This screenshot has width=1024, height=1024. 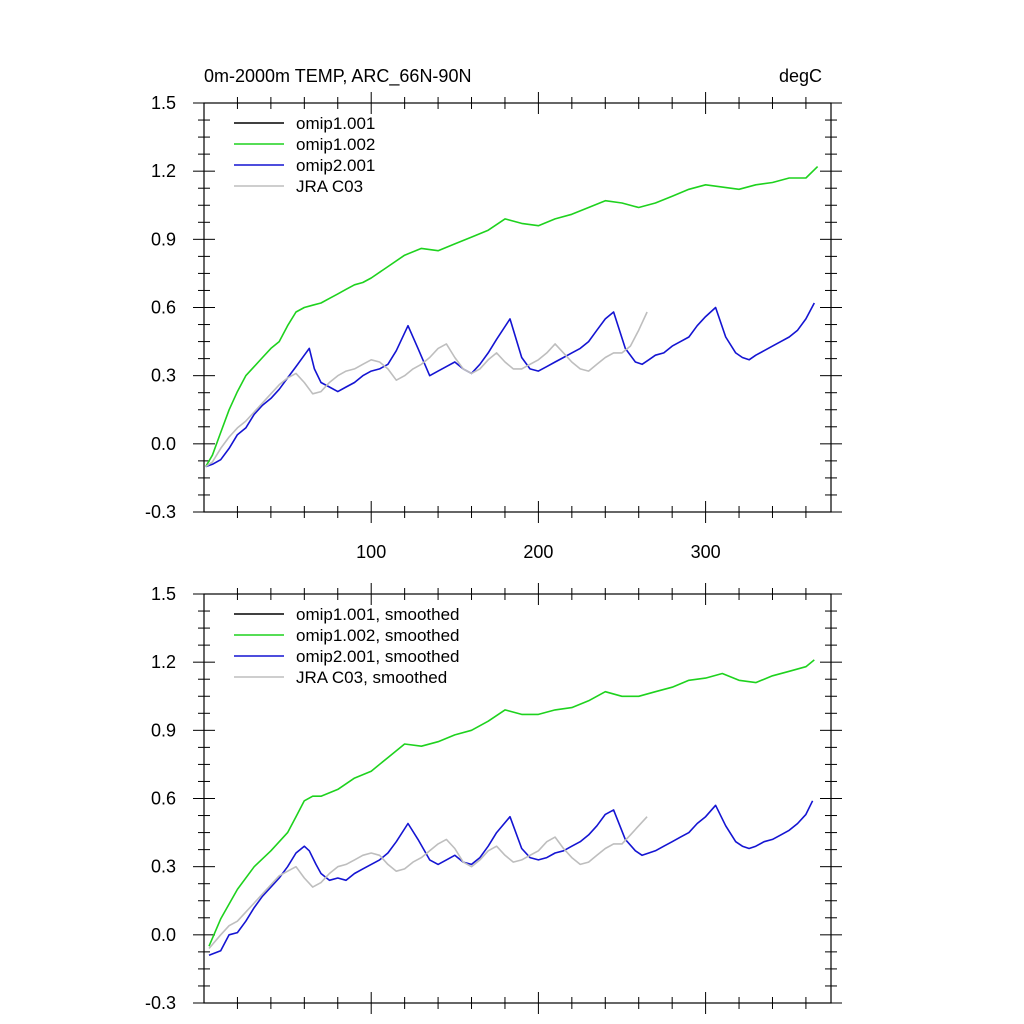 What do you see at coordinates (304, 155) in the screenshot?
I see `legend: omip1.001 omip1.002 omip2.001 JRA C03` at bounding box center [304, 155].